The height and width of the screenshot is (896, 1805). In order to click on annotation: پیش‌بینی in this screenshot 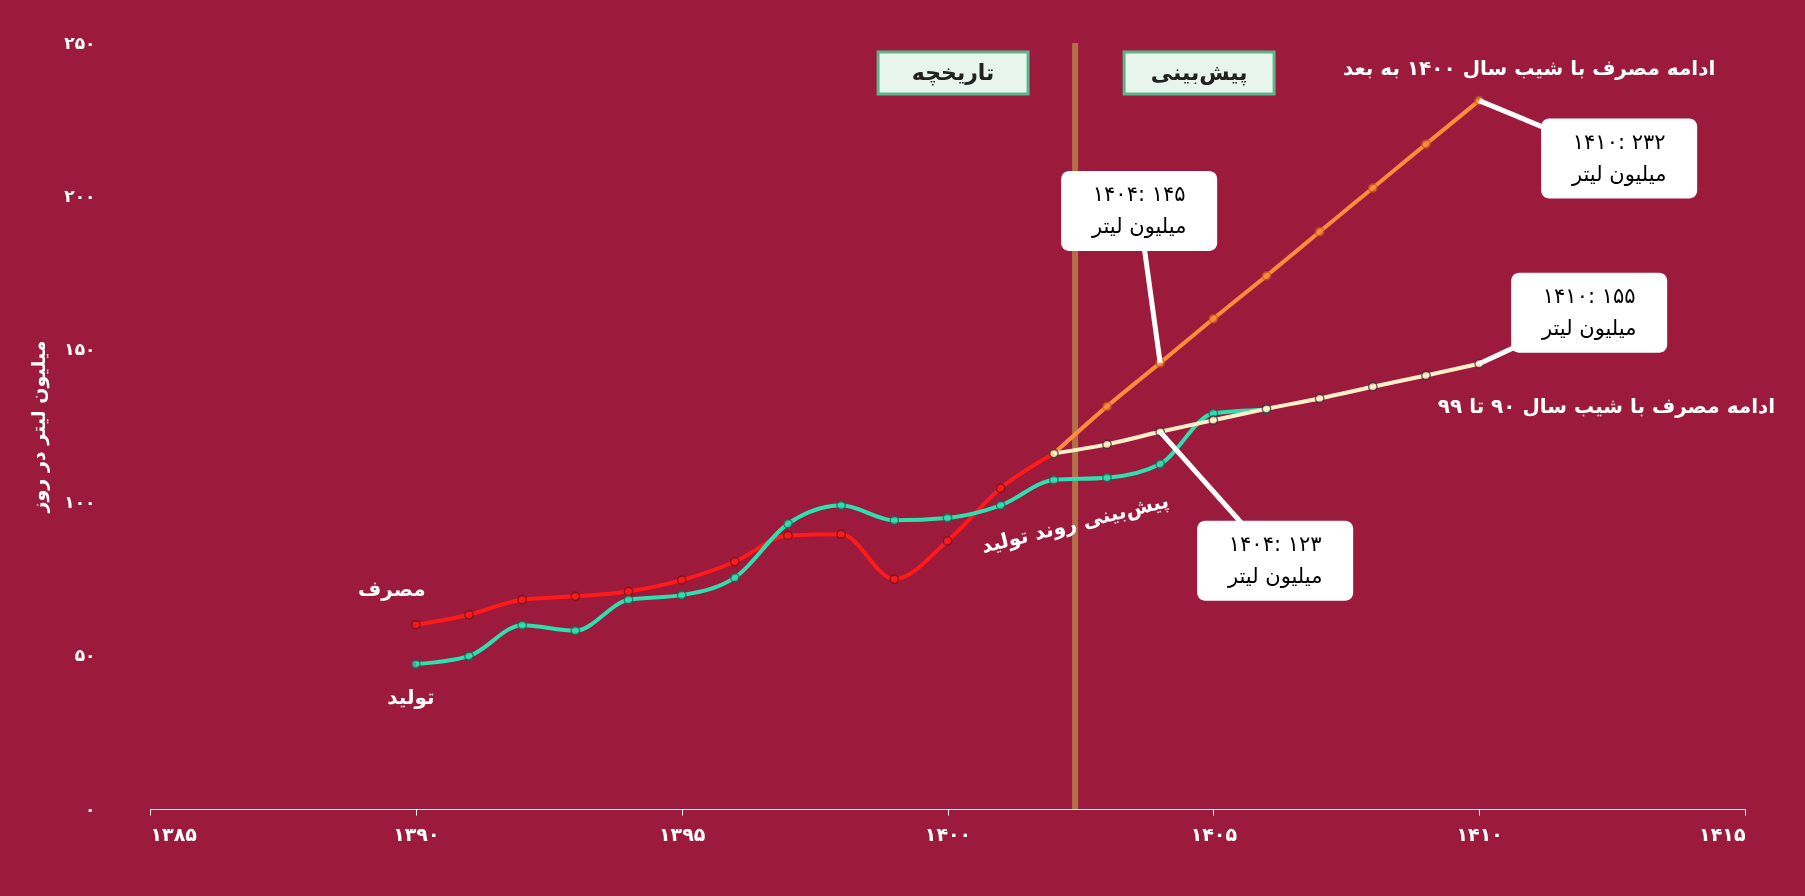, I will do `click(1199, 73)`.